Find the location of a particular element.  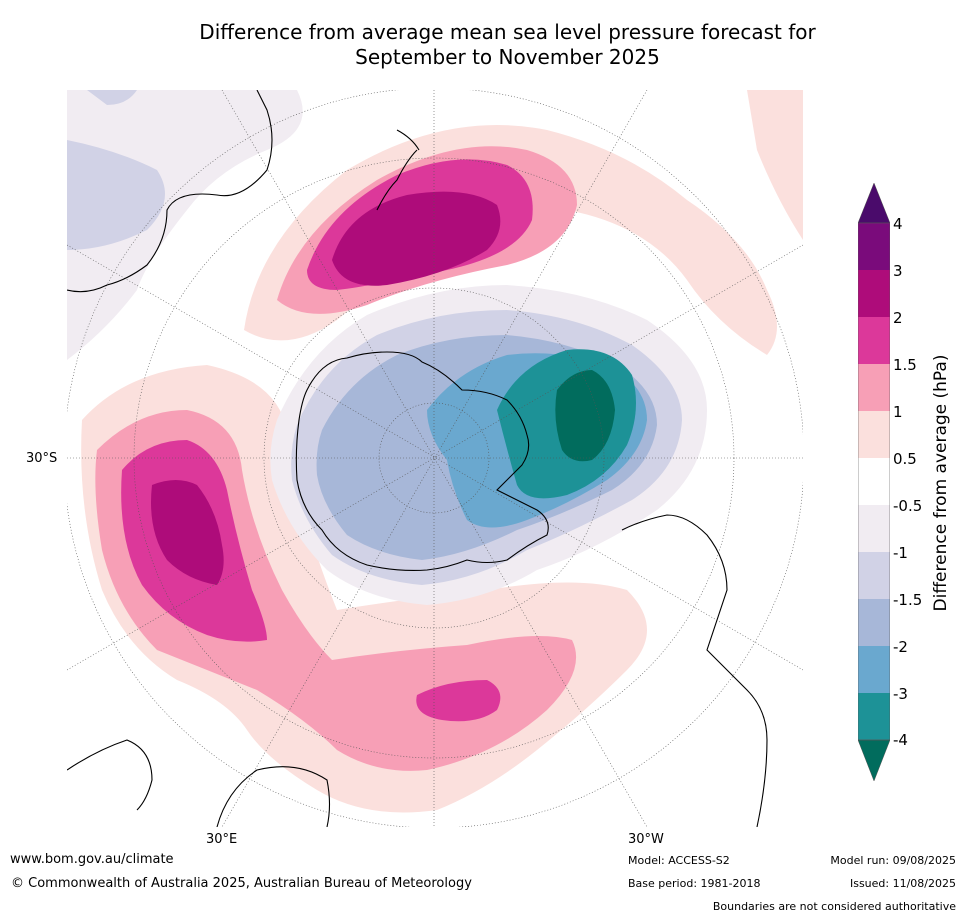

colorbar-bin-neg3-neg2 is located at coordinates (874, 669).